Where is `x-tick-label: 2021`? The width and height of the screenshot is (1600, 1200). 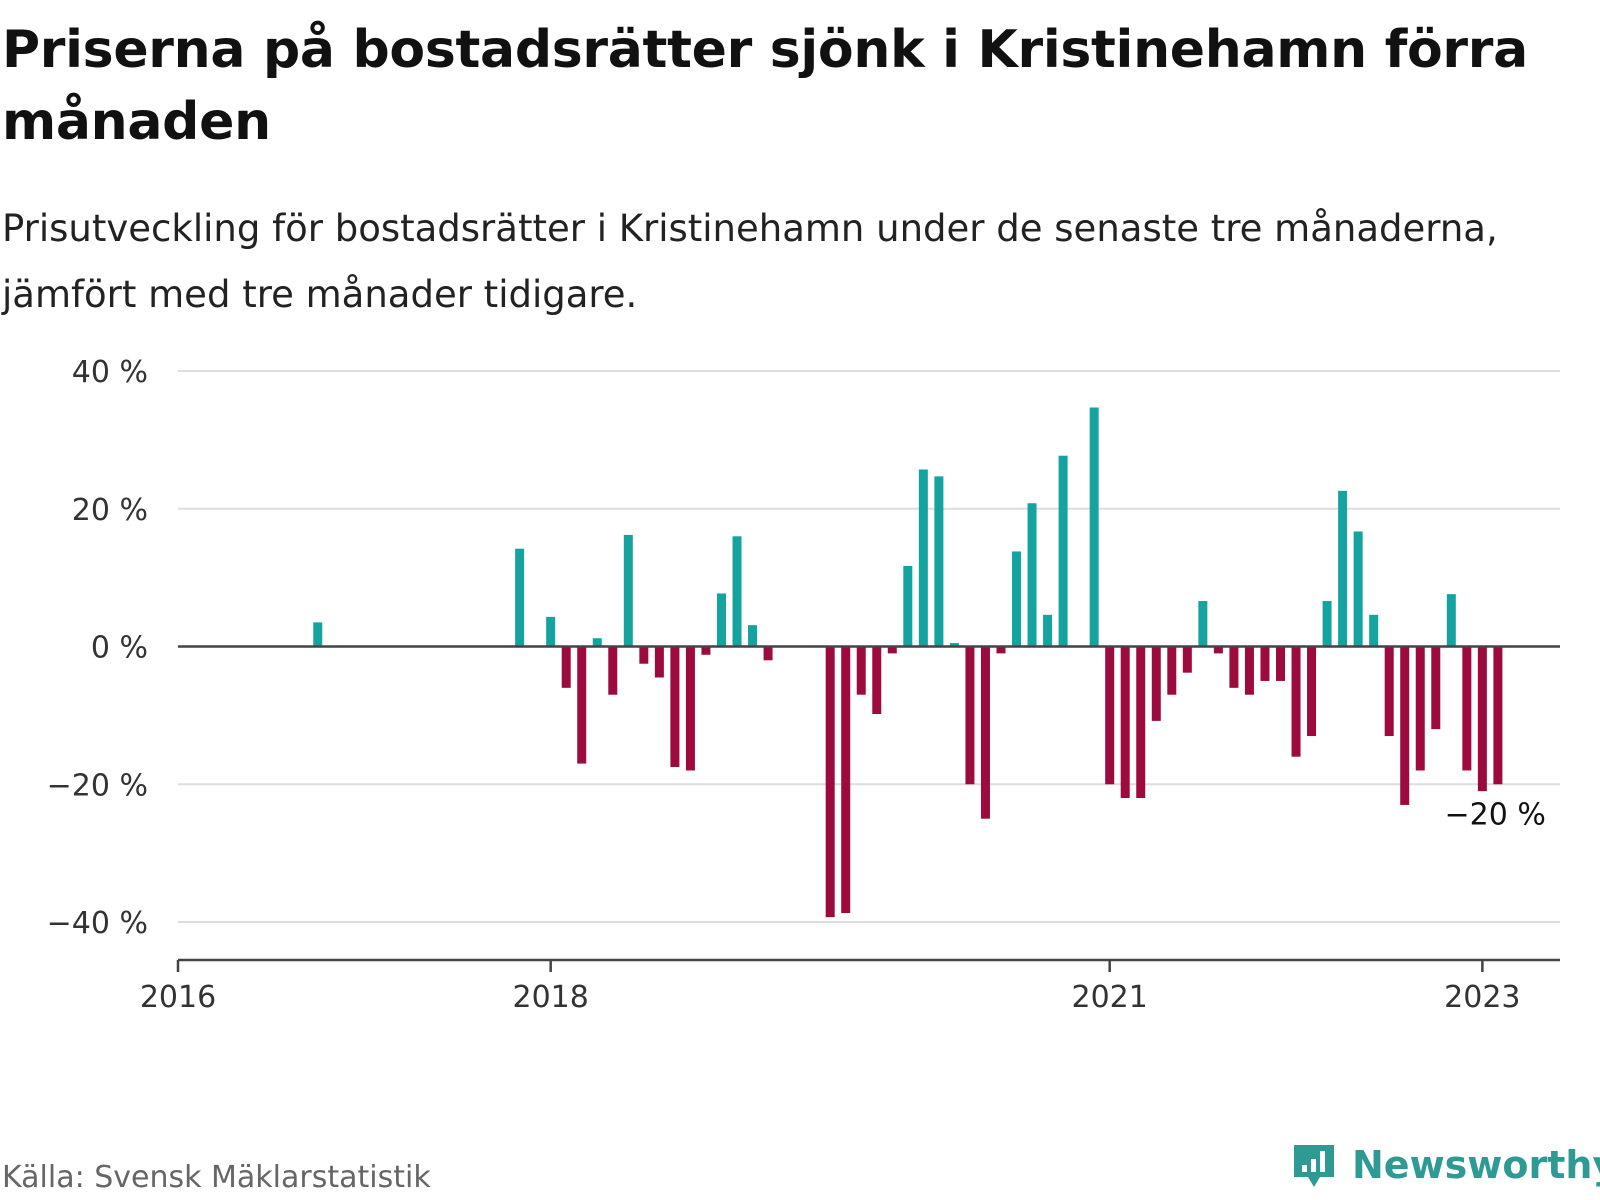
x-tick-label: 2021 is located at coordinates (1110, 997).